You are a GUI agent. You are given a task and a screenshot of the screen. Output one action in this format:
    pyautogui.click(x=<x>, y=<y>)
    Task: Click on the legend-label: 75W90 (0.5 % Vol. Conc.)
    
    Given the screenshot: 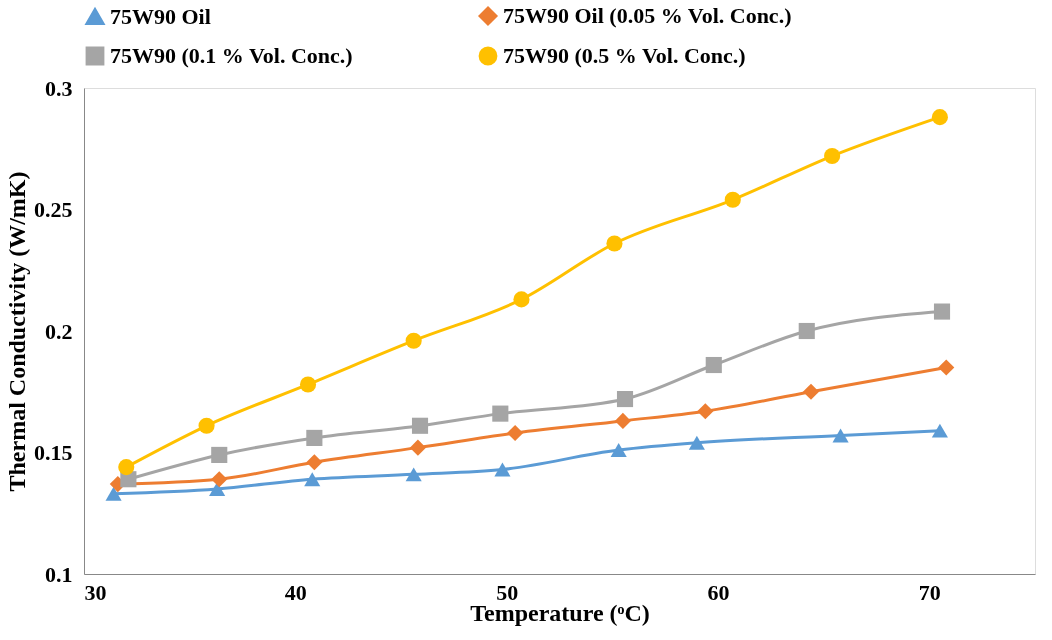 What is the action you would take?
    pyautogui.click(x=624, y=55)
    